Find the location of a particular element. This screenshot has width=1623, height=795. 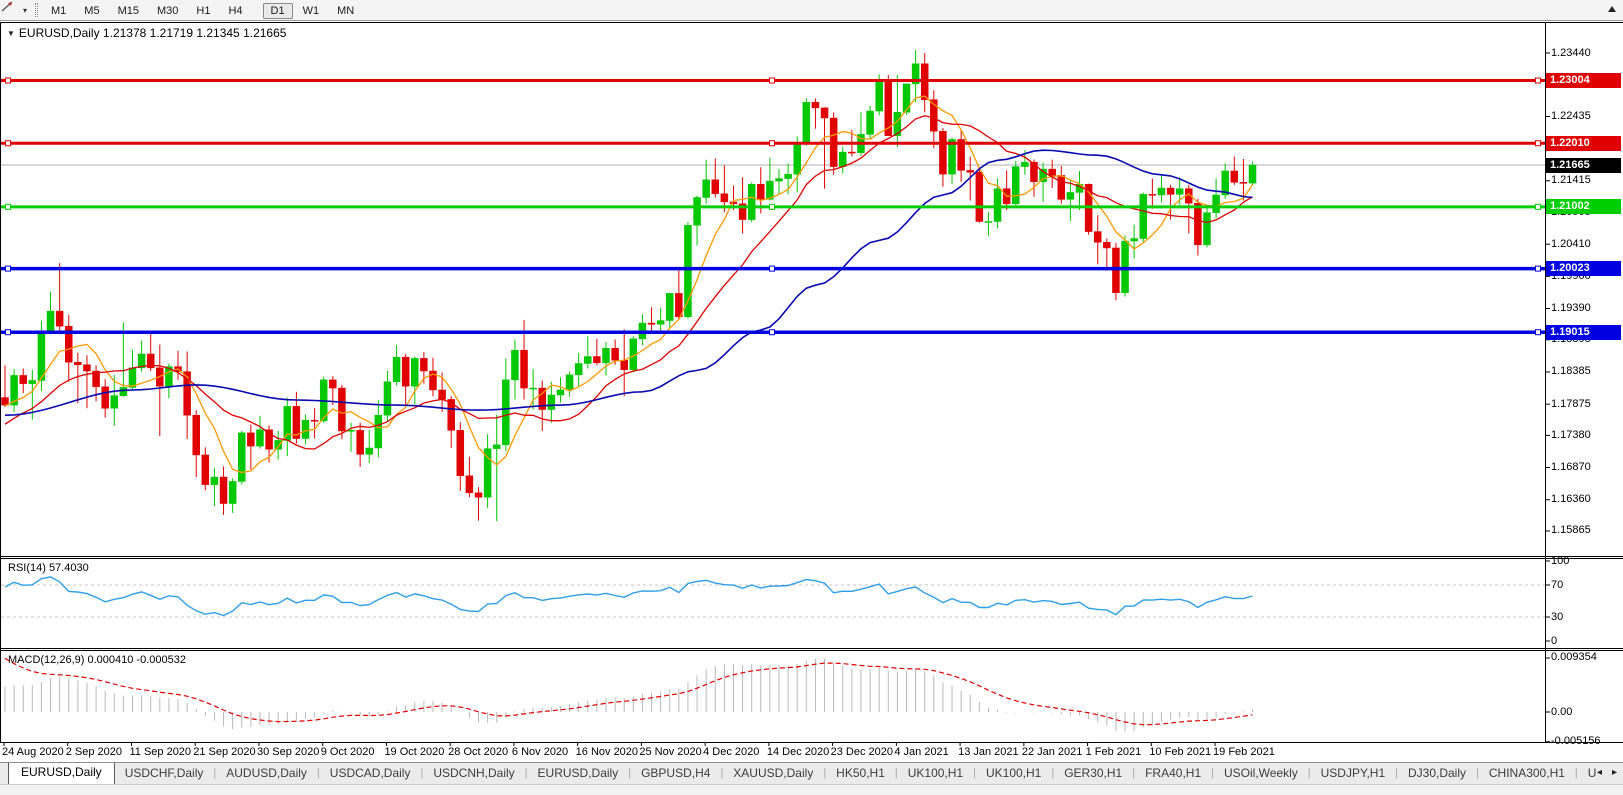

timeframe-button-w1: W1 is located at coordinates (311, 11).